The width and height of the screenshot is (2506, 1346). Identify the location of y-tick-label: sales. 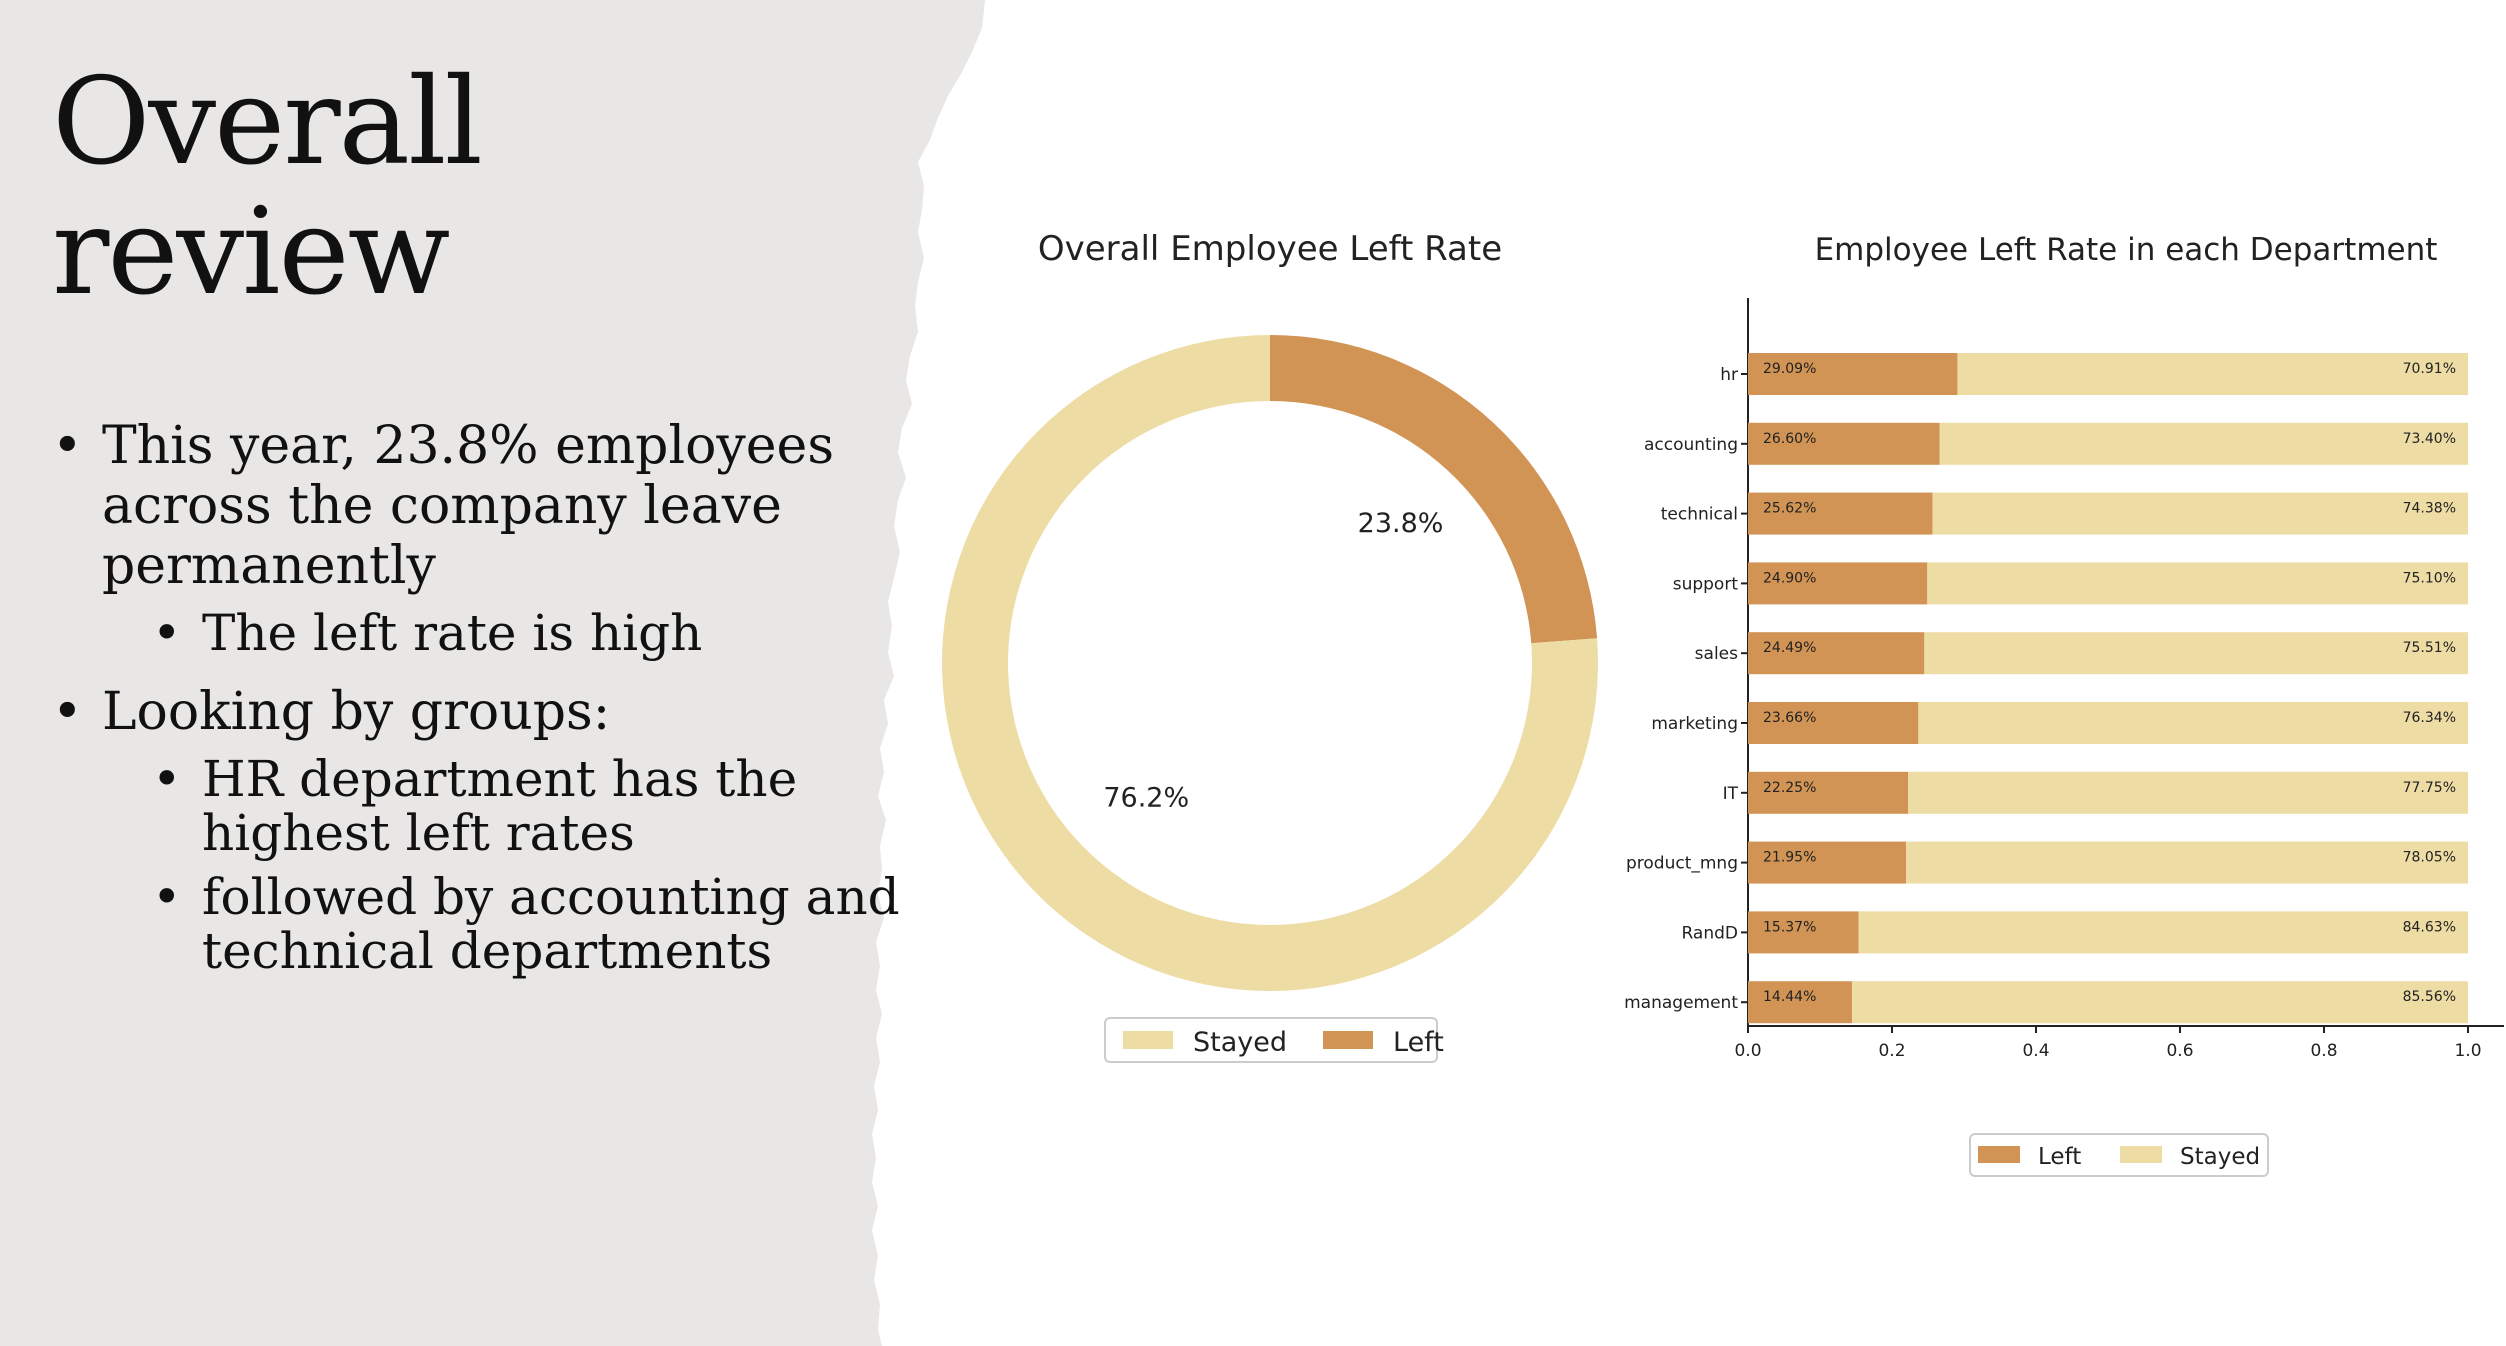
(1716, 654).